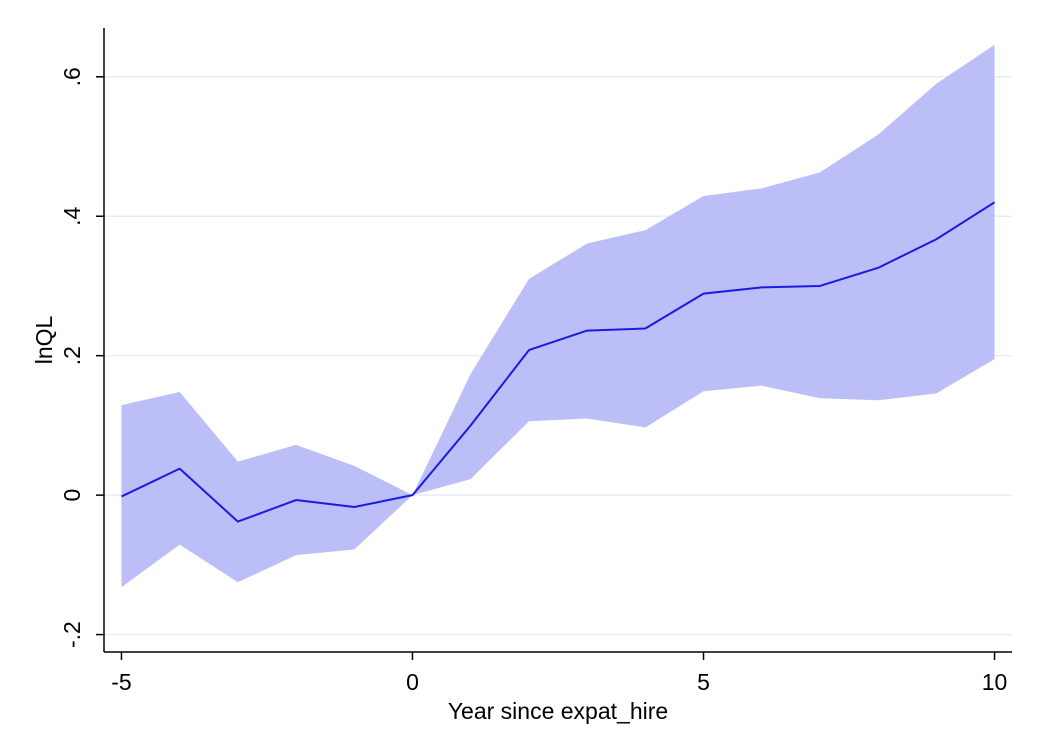 This screenshot has width=1040, height=756. What do you see at coordinates (412, 682) in the screenshot?
I see `x-tick-label-1: 0` at bounding box center [412, 682].